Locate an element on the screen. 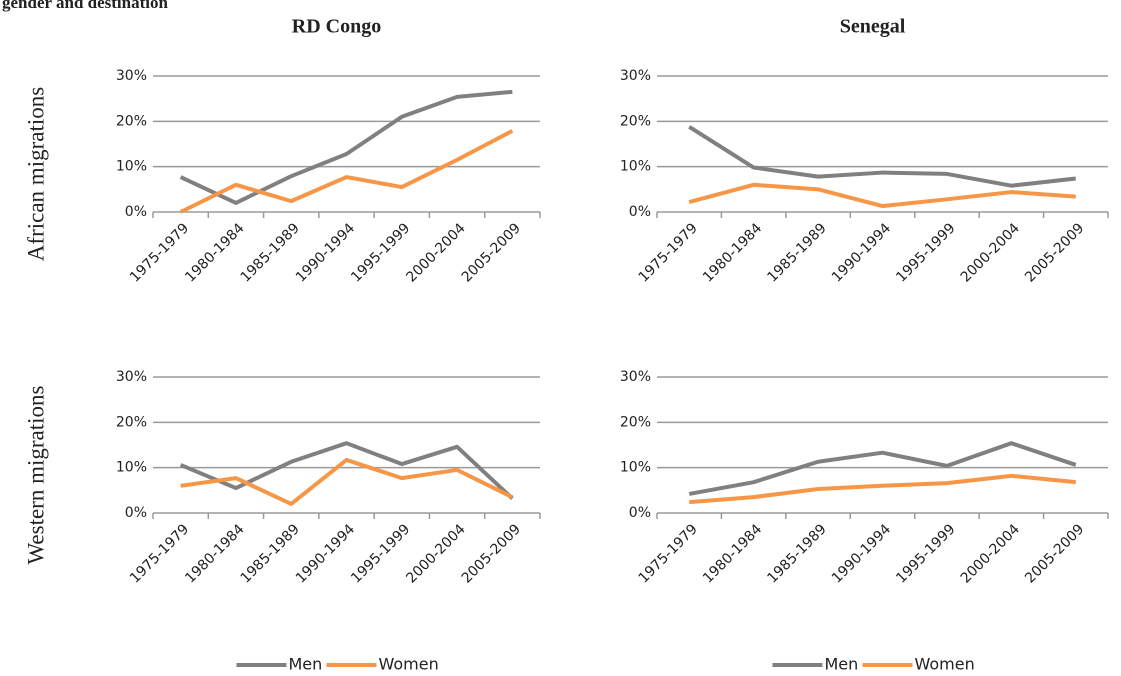 This screenshot has height=676, width=1121. row-label: Western migrations is located at coordinates (35, 474).